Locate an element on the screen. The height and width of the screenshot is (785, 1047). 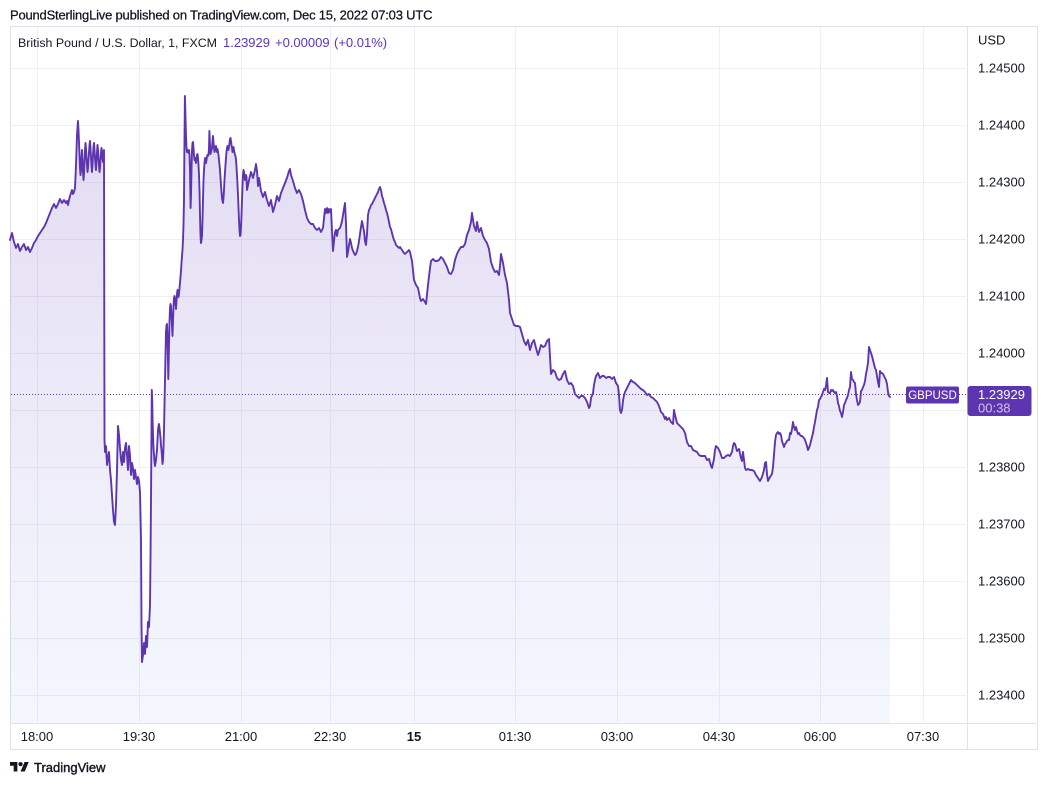
svg-text: 1.24000 is located at coordinates (1001, 353).